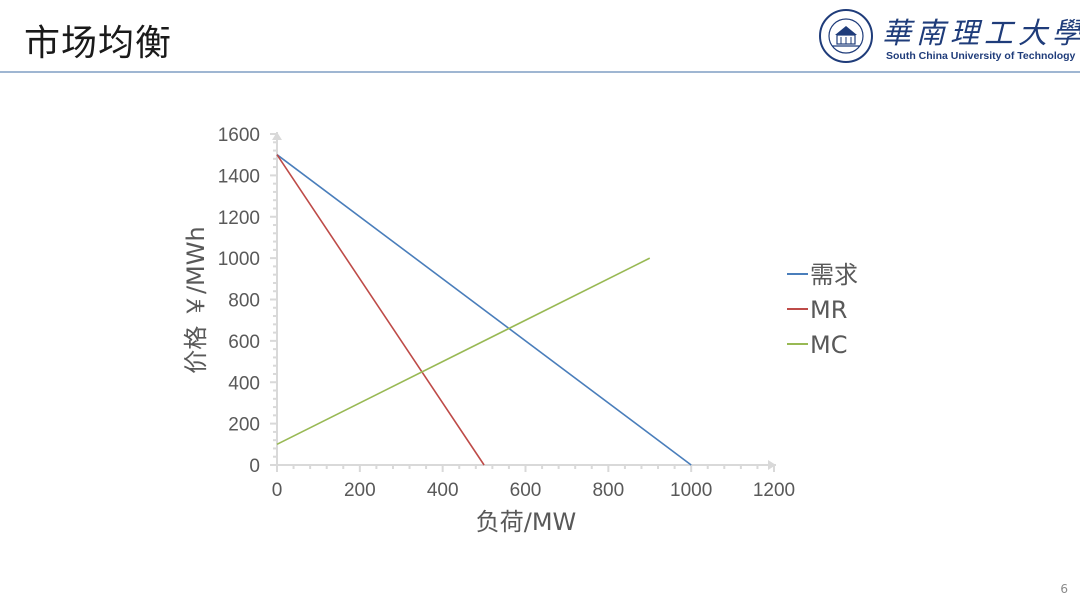  Describe the element at coordinates (239, 218) in the screenshot. I see `y-tick-label: 1200` at that location.